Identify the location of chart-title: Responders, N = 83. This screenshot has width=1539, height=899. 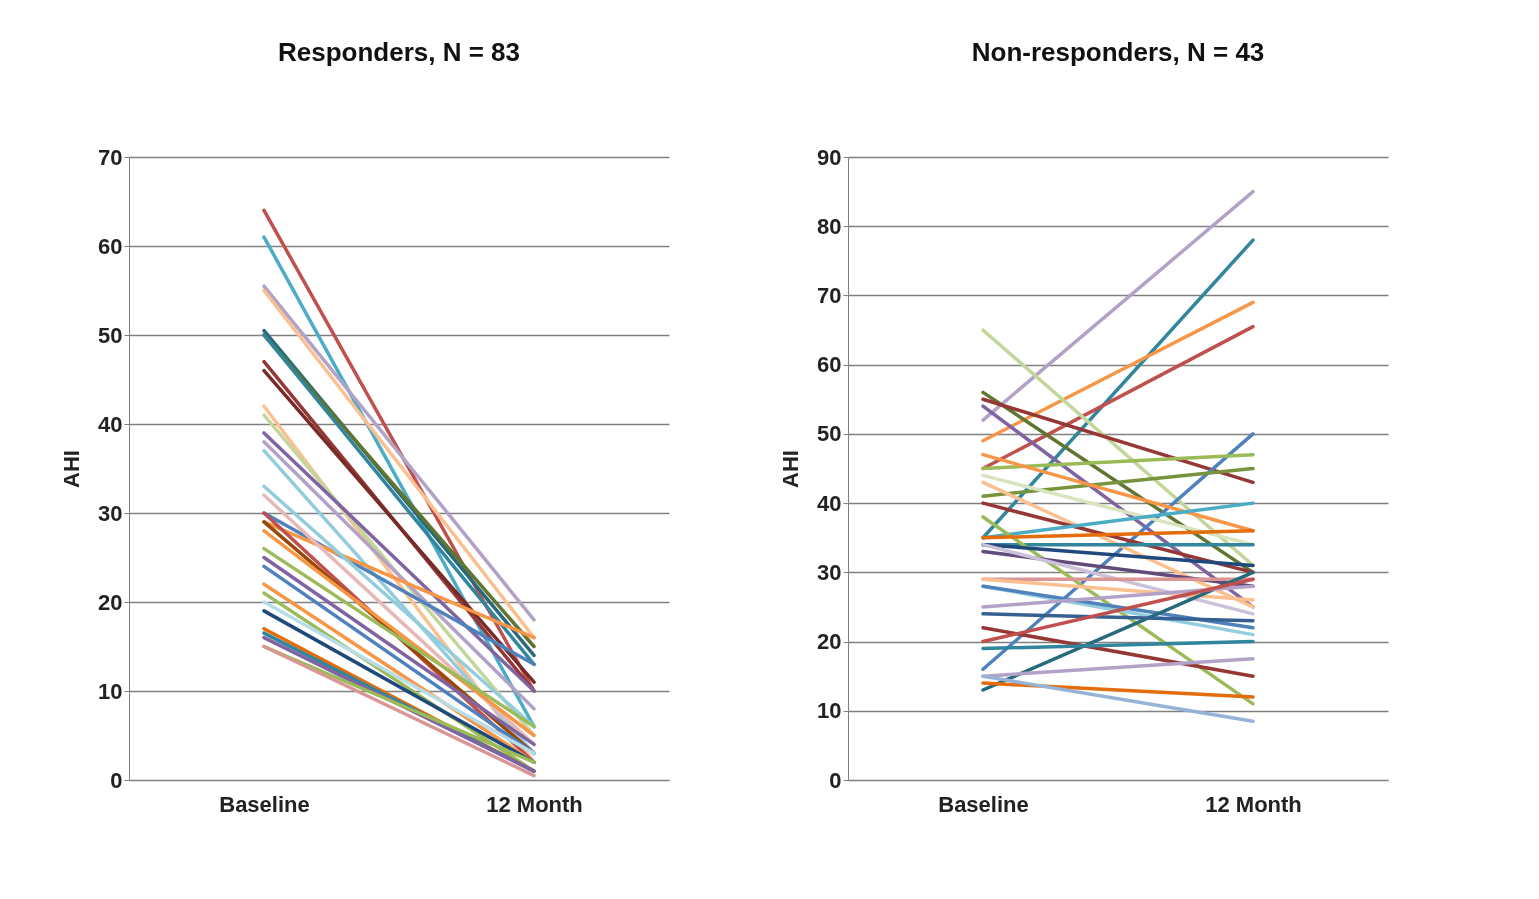
(399, 52).